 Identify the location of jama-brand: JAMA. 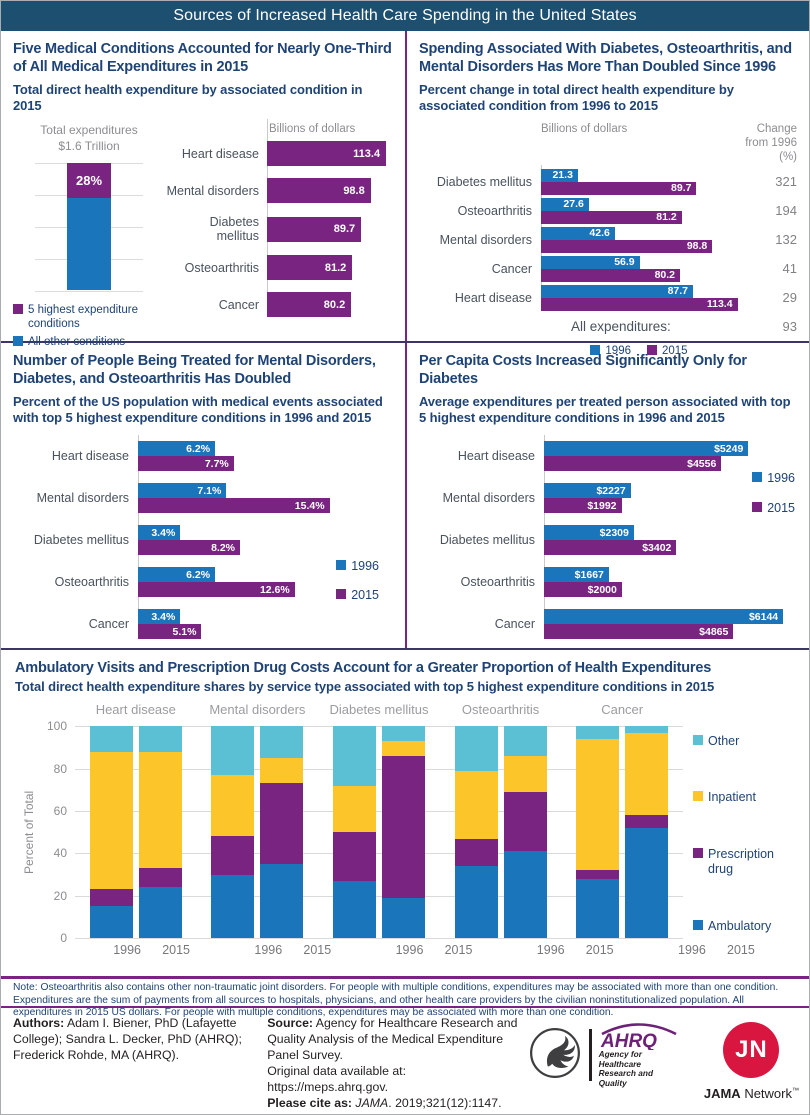
(722, 1093).